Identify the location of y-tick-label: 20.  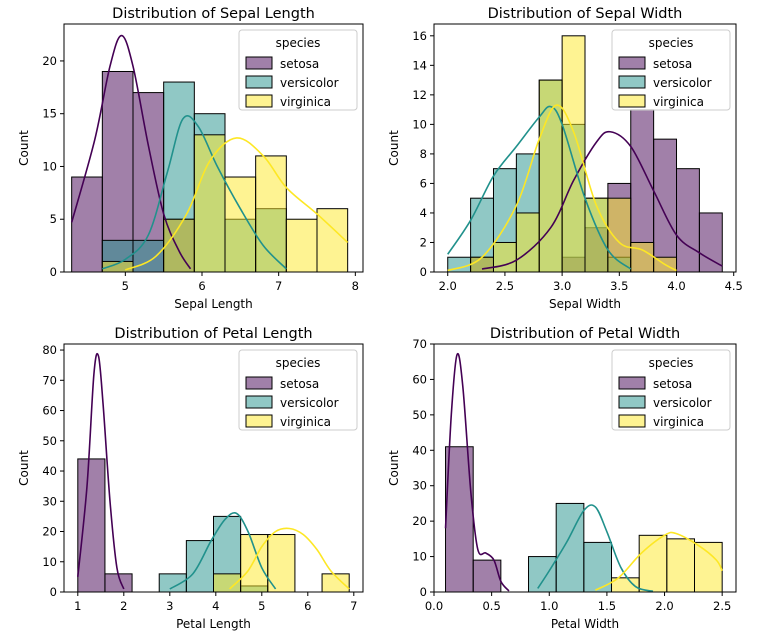
(49, 532).